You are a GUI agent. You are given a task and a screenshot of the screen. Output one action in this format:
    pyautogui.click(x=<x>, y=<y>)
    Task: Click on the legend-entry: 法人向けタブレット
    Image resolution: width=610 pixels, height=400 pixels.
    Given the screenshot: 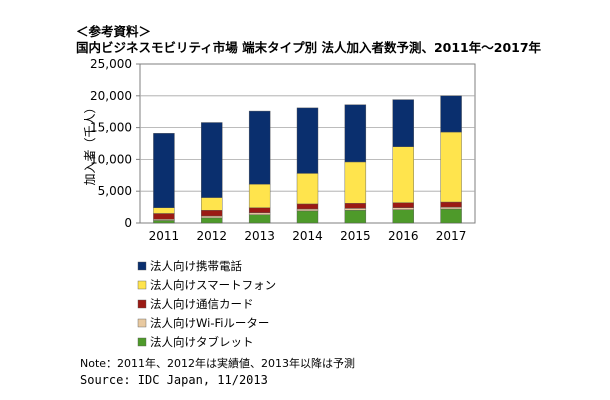 What is the action you would take?
    pyautogui.click(x=202, y=342)
    